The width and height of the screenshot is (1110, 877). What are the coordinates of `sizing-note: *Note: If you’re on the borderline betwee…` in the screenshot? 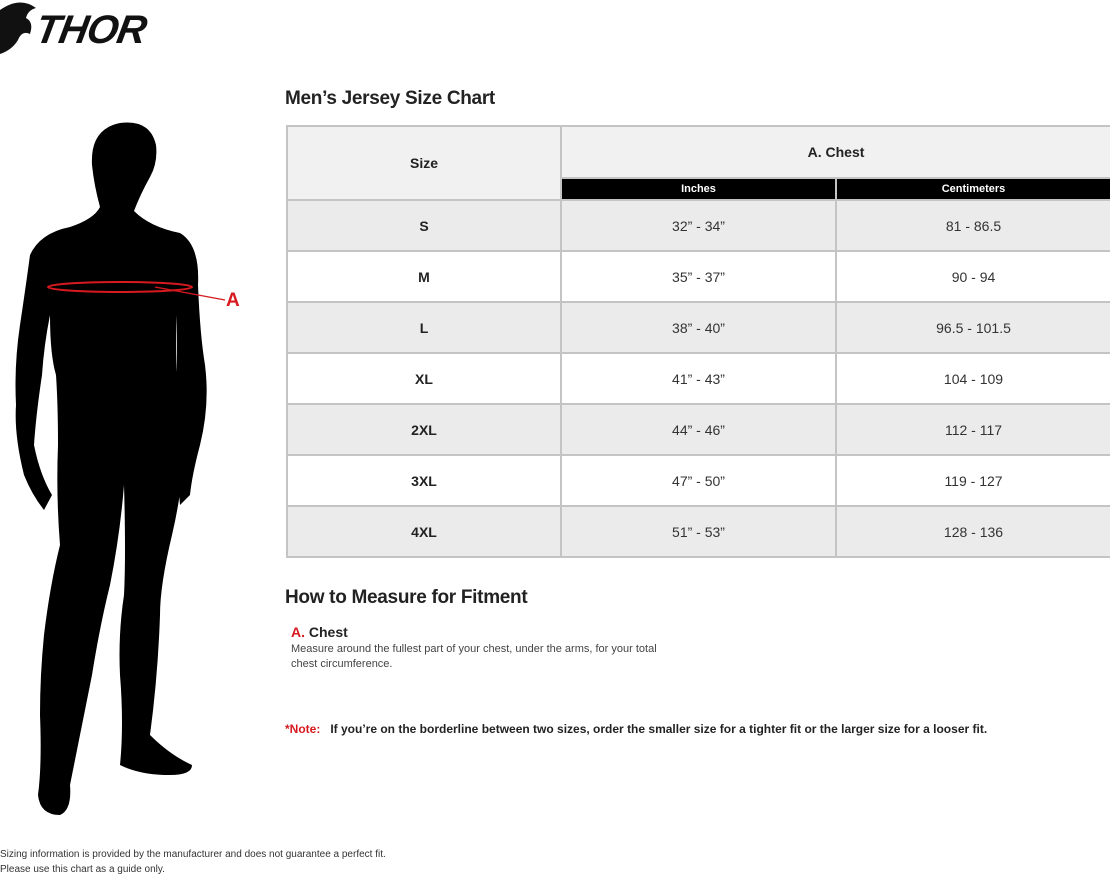 It's located at (636, 729).